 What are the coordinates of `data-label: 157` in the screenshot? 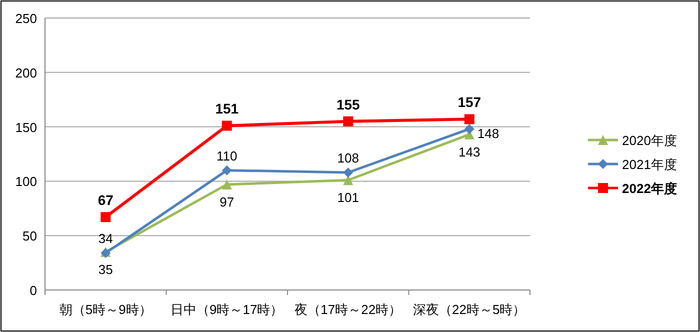 It's located at (470, 102).